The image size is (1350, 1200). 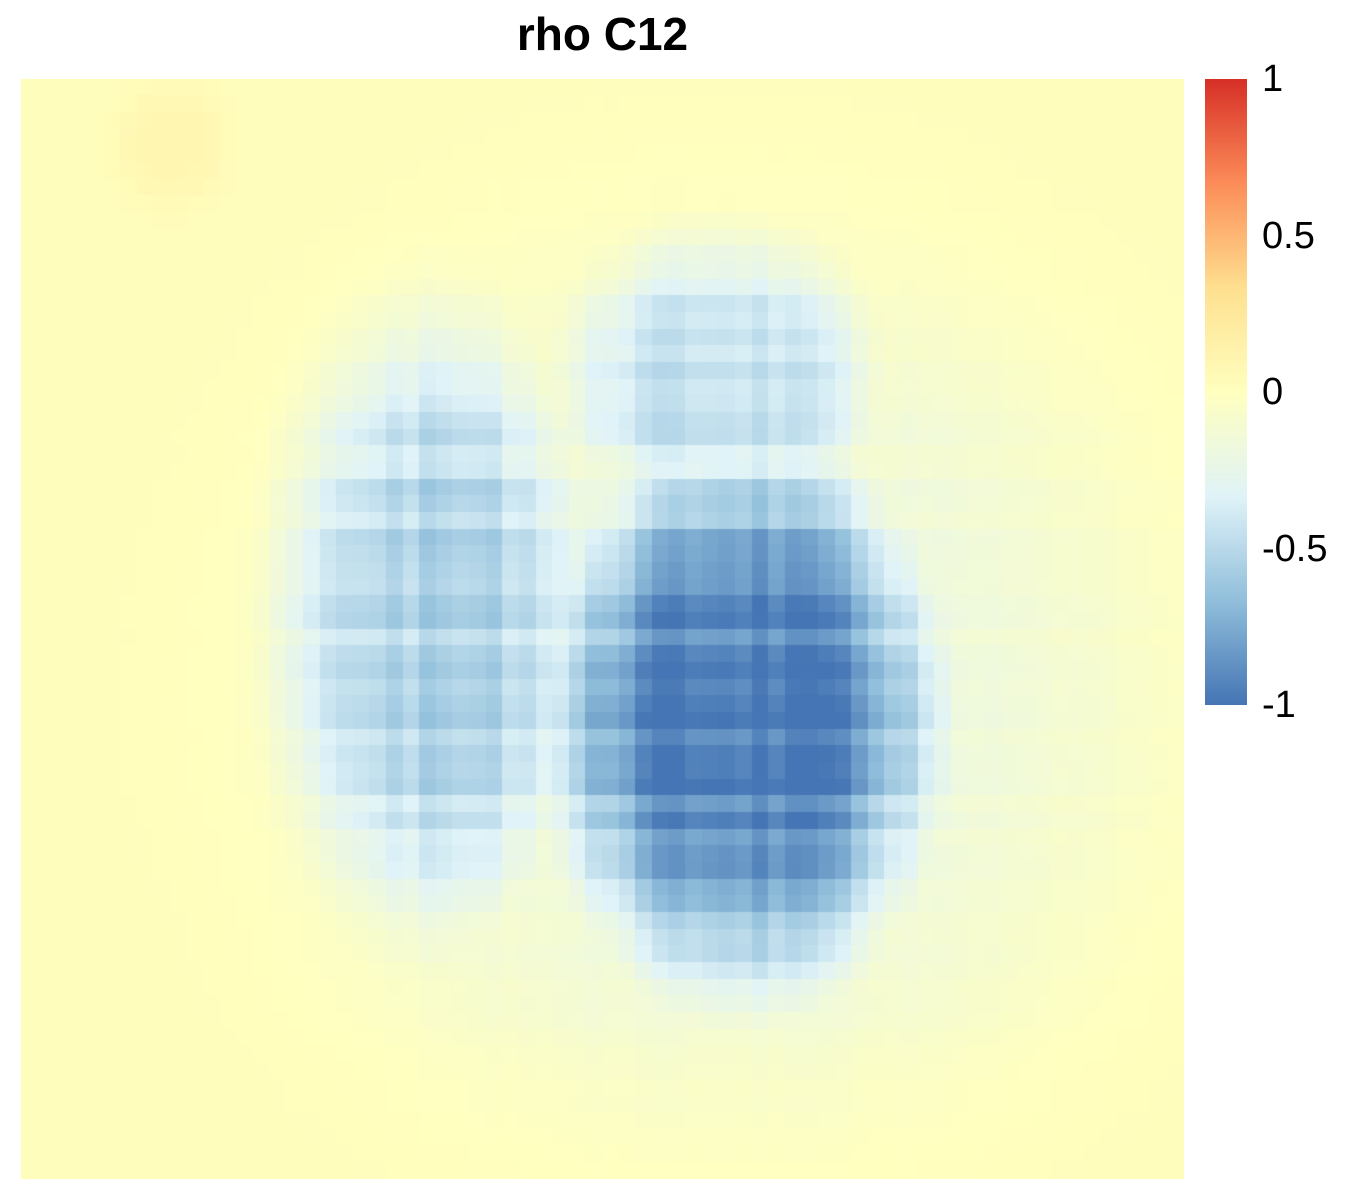 I want to click on legend-tick-label: 1, so click(x=1273, y=79).